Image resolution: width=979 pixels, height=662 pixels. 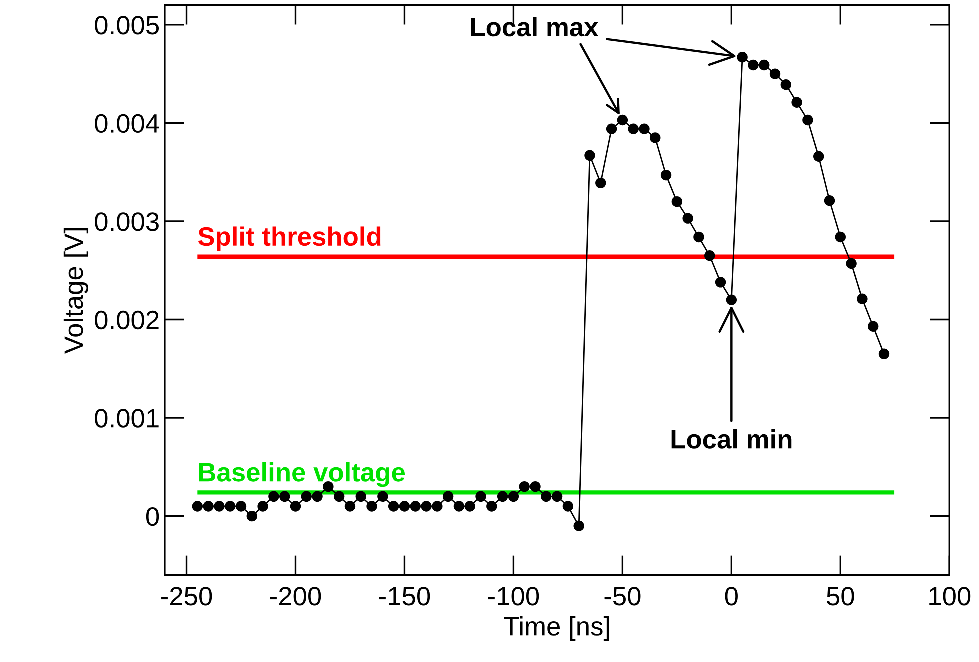 What do you see at coordinates (289, 239) in the screenshot?
I see `ref-line-label: Split threshold` at bounding box center [289, 239].